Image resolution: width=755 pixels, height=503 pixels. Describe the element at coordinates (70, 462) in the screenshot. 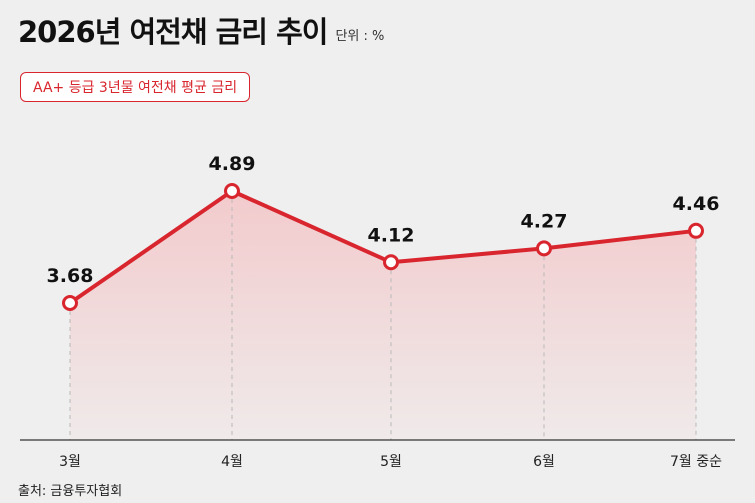

I see `x-tick-label: 3월` at that location.